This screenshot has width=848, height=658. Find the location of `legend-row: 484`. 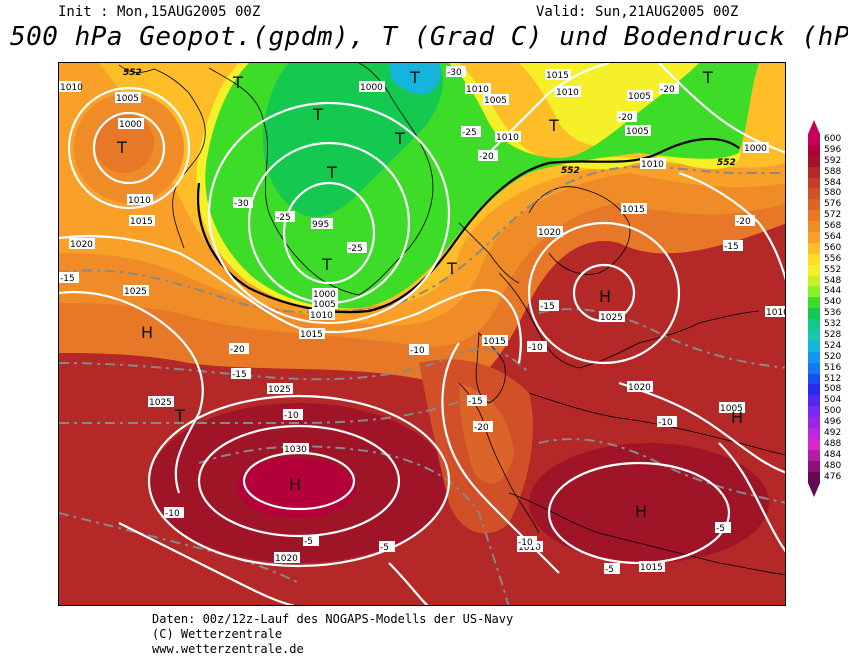

legend-row: 484 is located at coordinates (828, 455).